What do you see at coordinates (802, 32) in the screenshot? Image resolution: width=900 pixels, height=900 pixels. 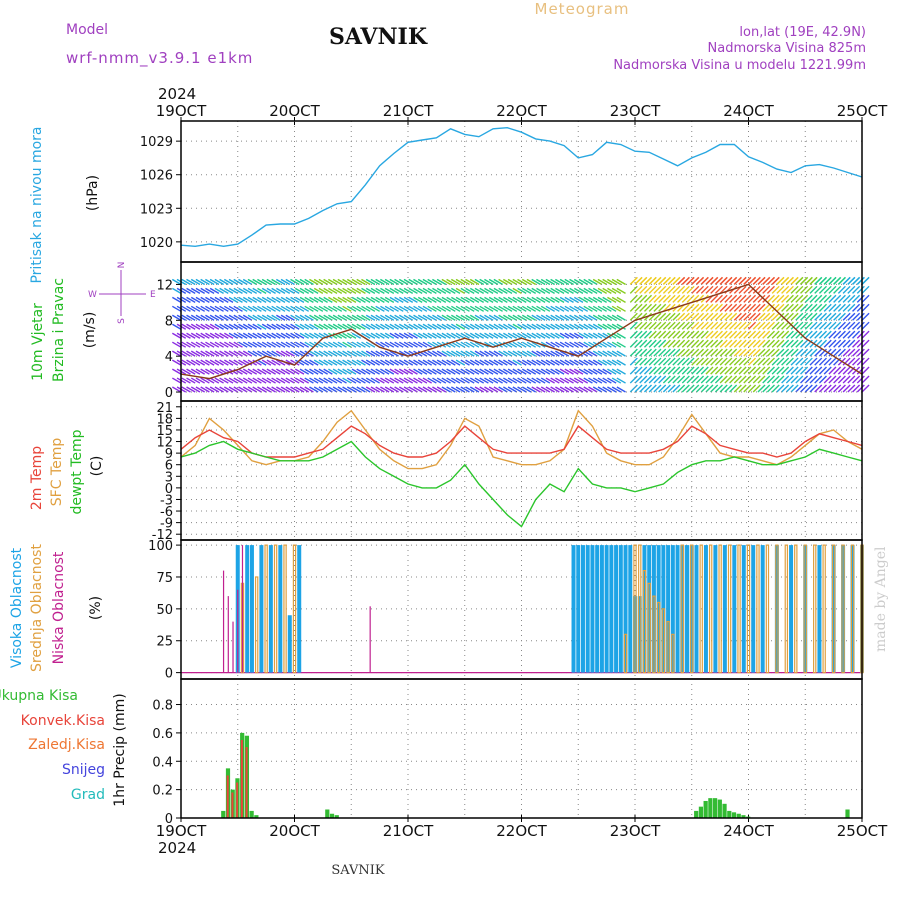 I see `coords-label: lon,lat (19E, 42.9N)` at bounding box center [802, 32].